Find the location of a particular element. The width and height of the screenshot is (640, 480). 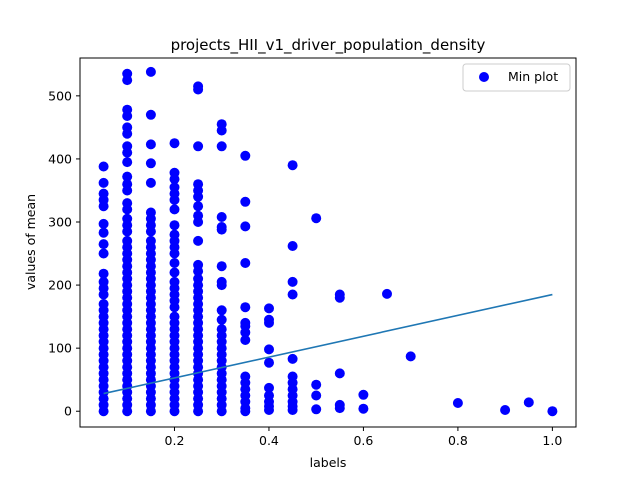

trend-line is located at coordinates (328, 344).